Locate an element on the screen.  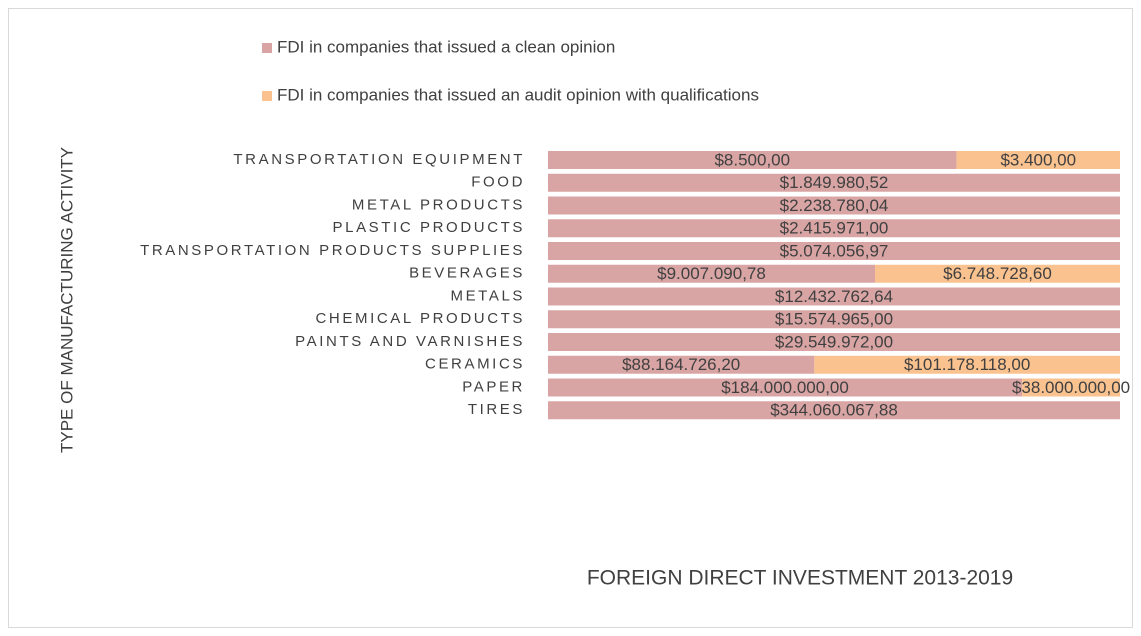
y-tick-label: METALS is located at coordinates (487, 295).